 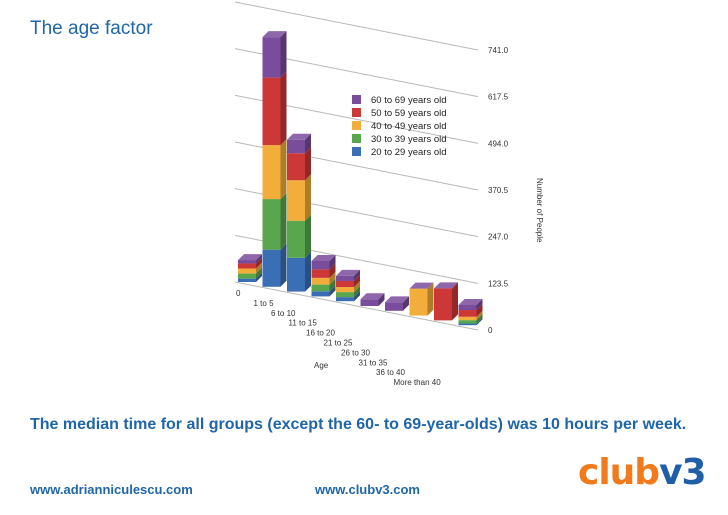 I want to click on y-tick-label: 123.5, so click(x=498, y=283).